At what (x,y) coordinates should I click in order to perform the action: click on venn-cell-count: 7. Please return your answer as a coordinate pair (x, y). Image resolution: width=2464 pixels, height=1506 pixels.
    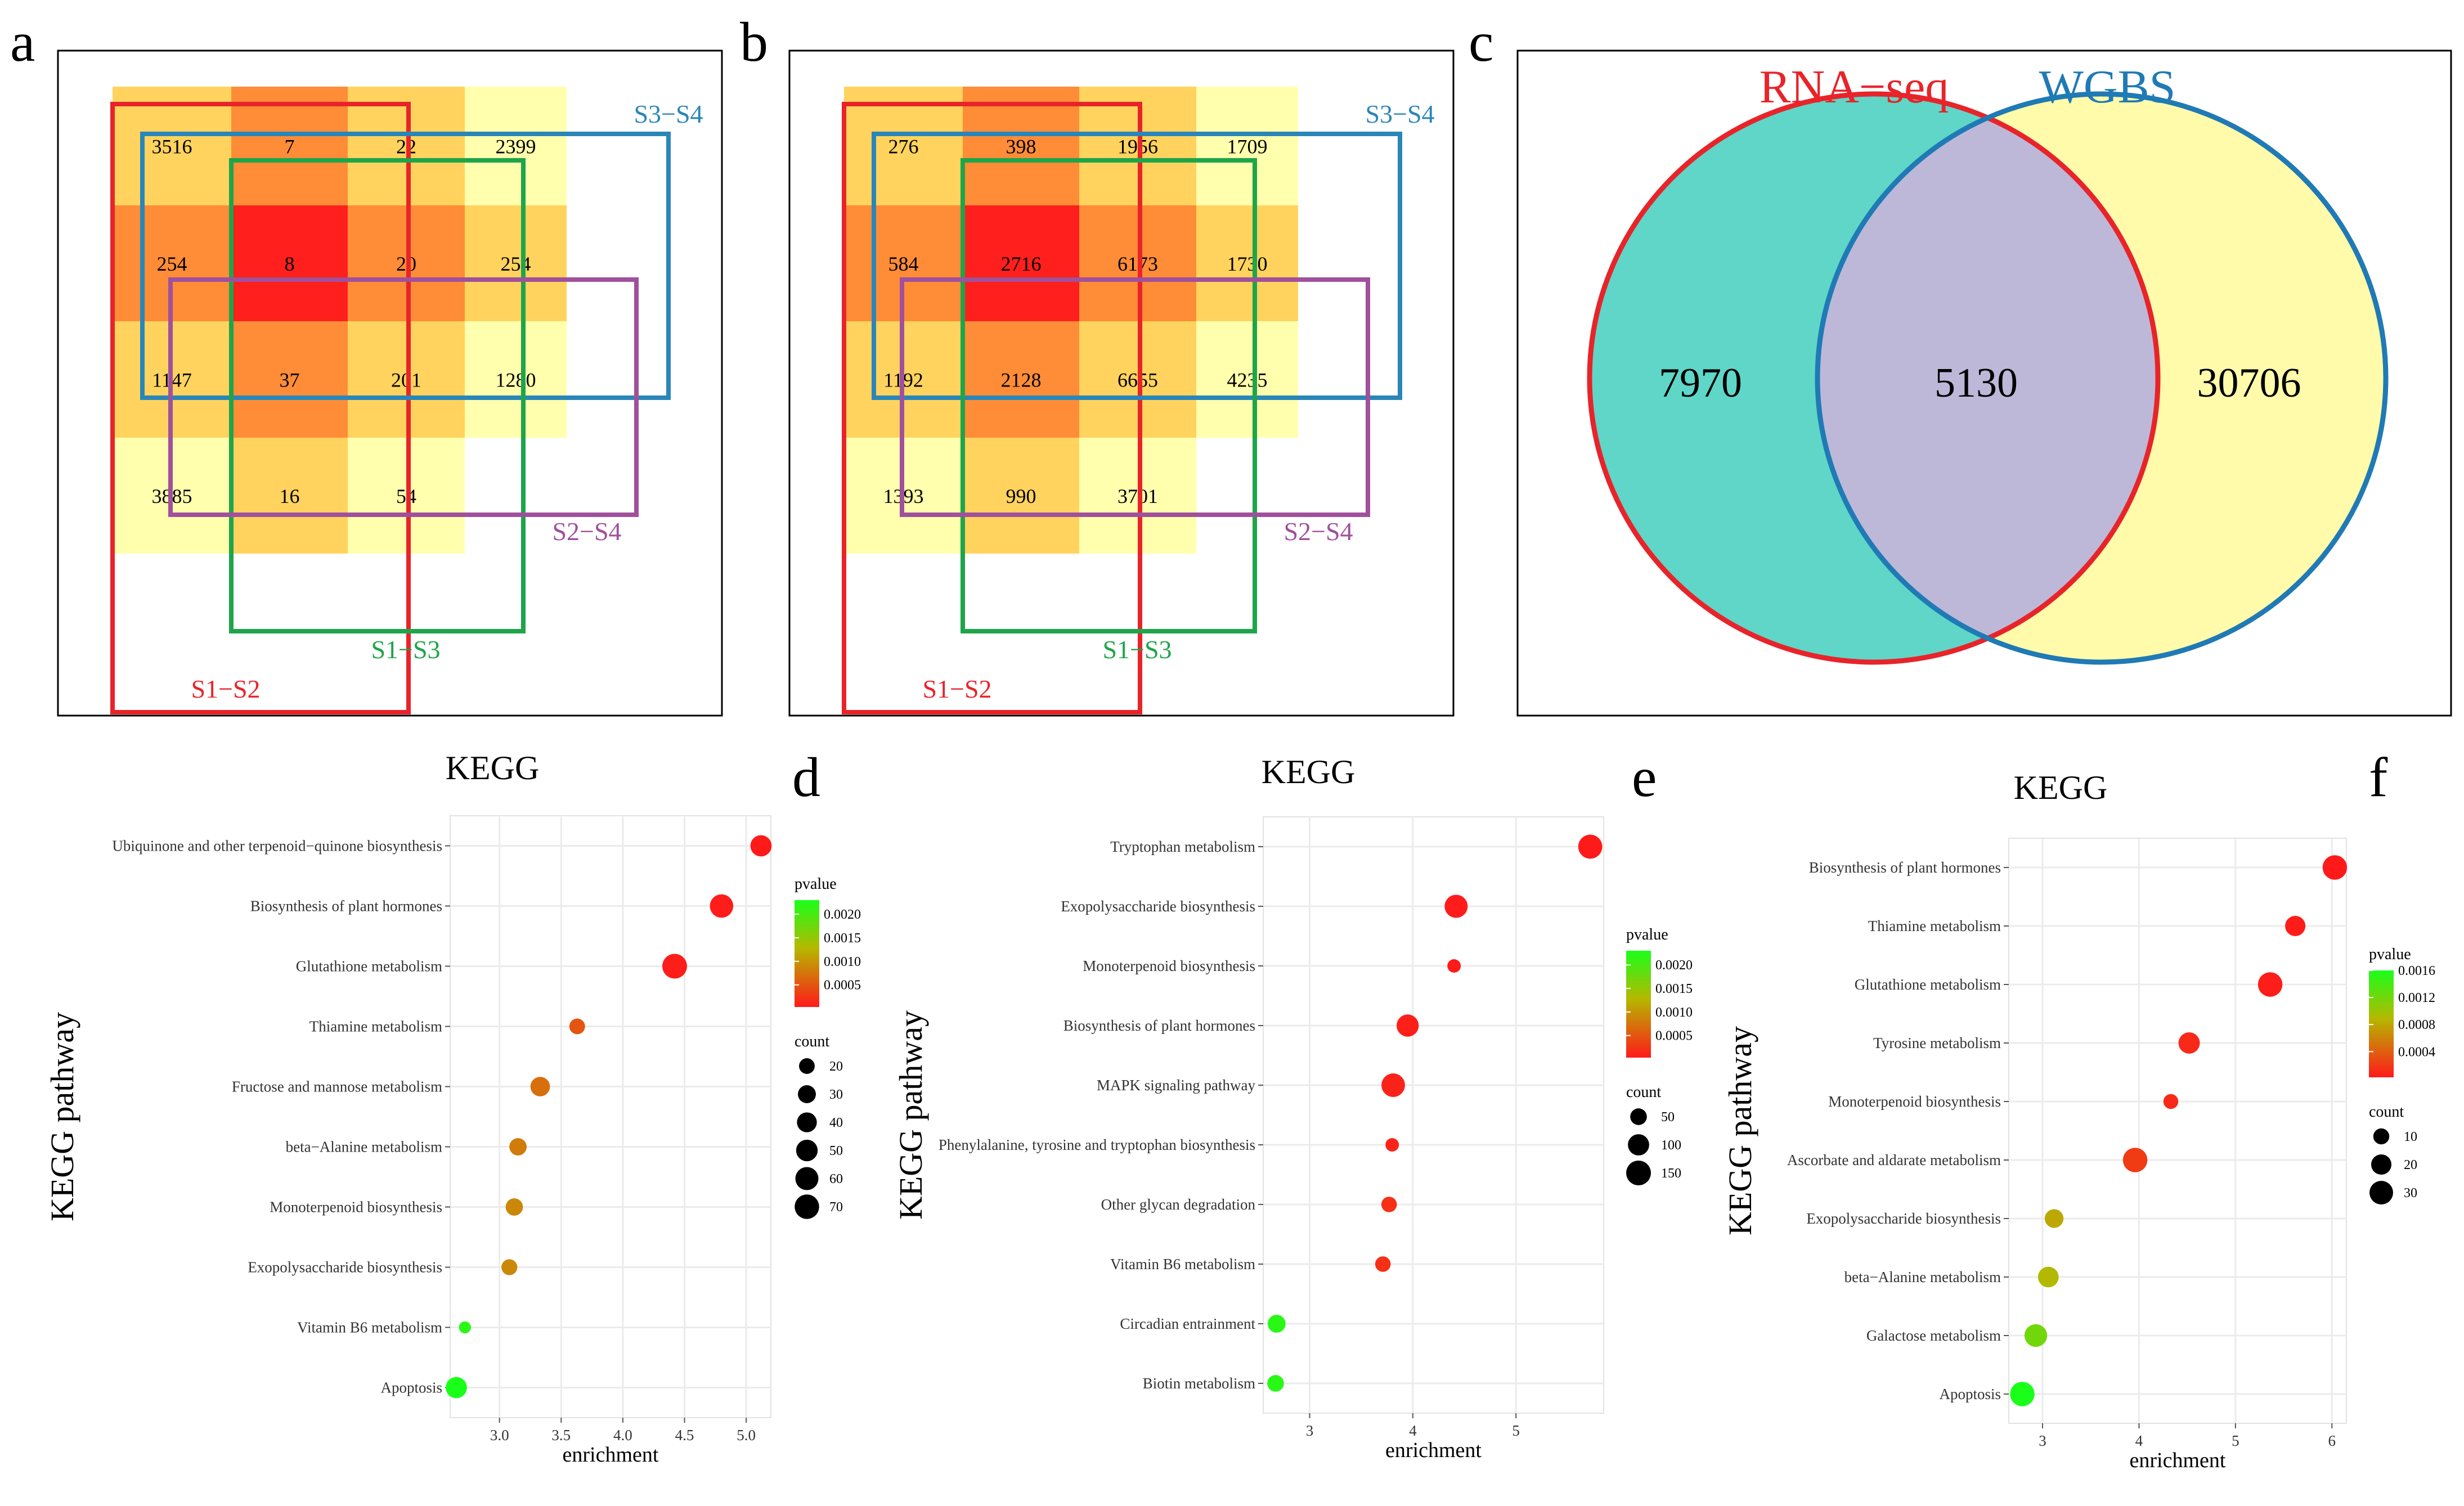
    Looking at the image, I should click on (290, 147).